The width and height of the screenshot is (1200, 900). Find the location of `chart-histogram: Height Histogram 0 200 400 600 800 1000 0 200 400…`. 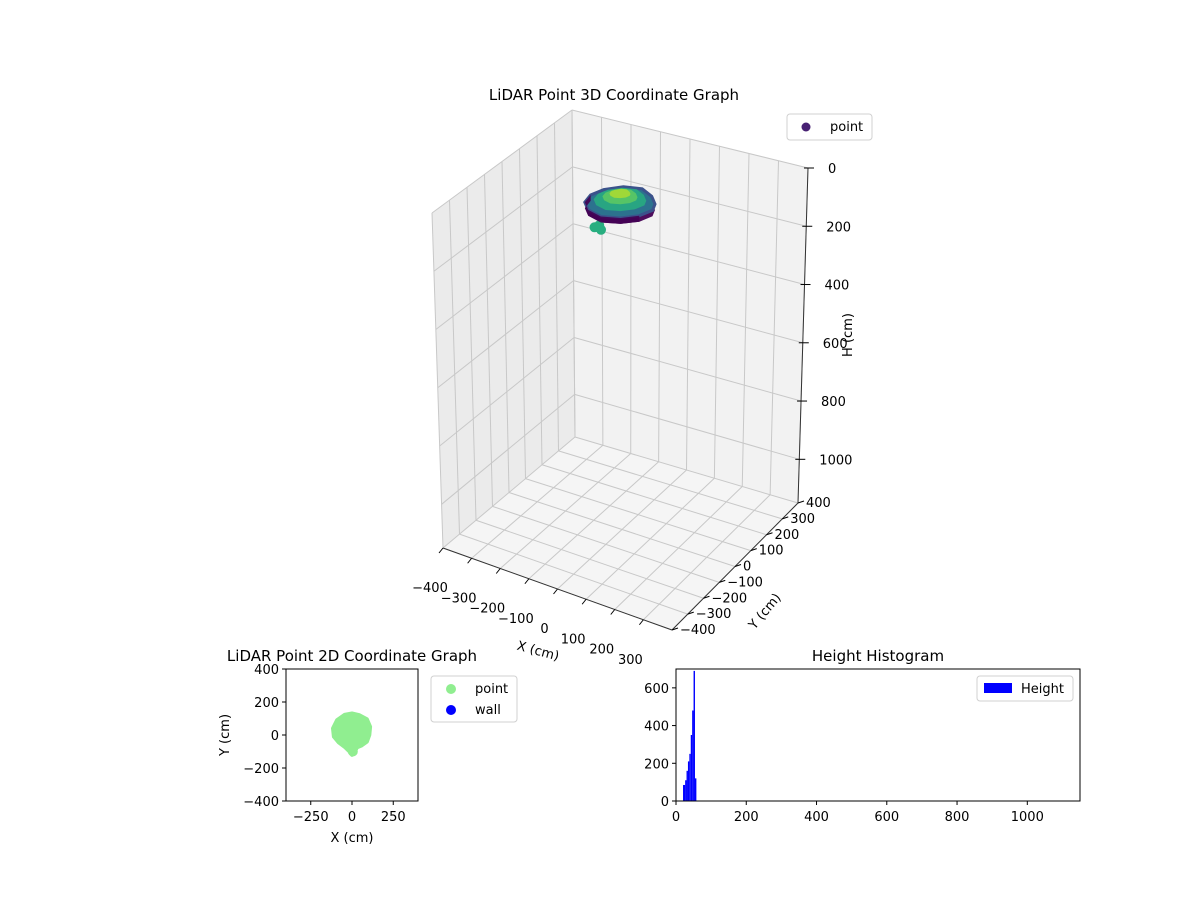

chart-histogram: Height Histogram 0 200 400 600 800 1000 0 200 400… is located at coordinates (862, 736).